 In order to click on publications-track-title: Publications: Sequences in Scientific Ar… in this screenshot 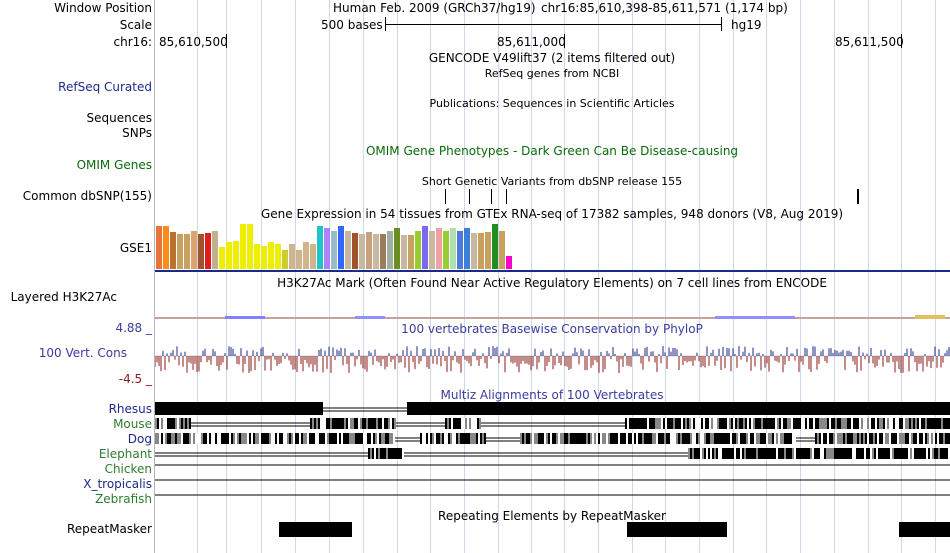, I will do `click(552, 103)`.